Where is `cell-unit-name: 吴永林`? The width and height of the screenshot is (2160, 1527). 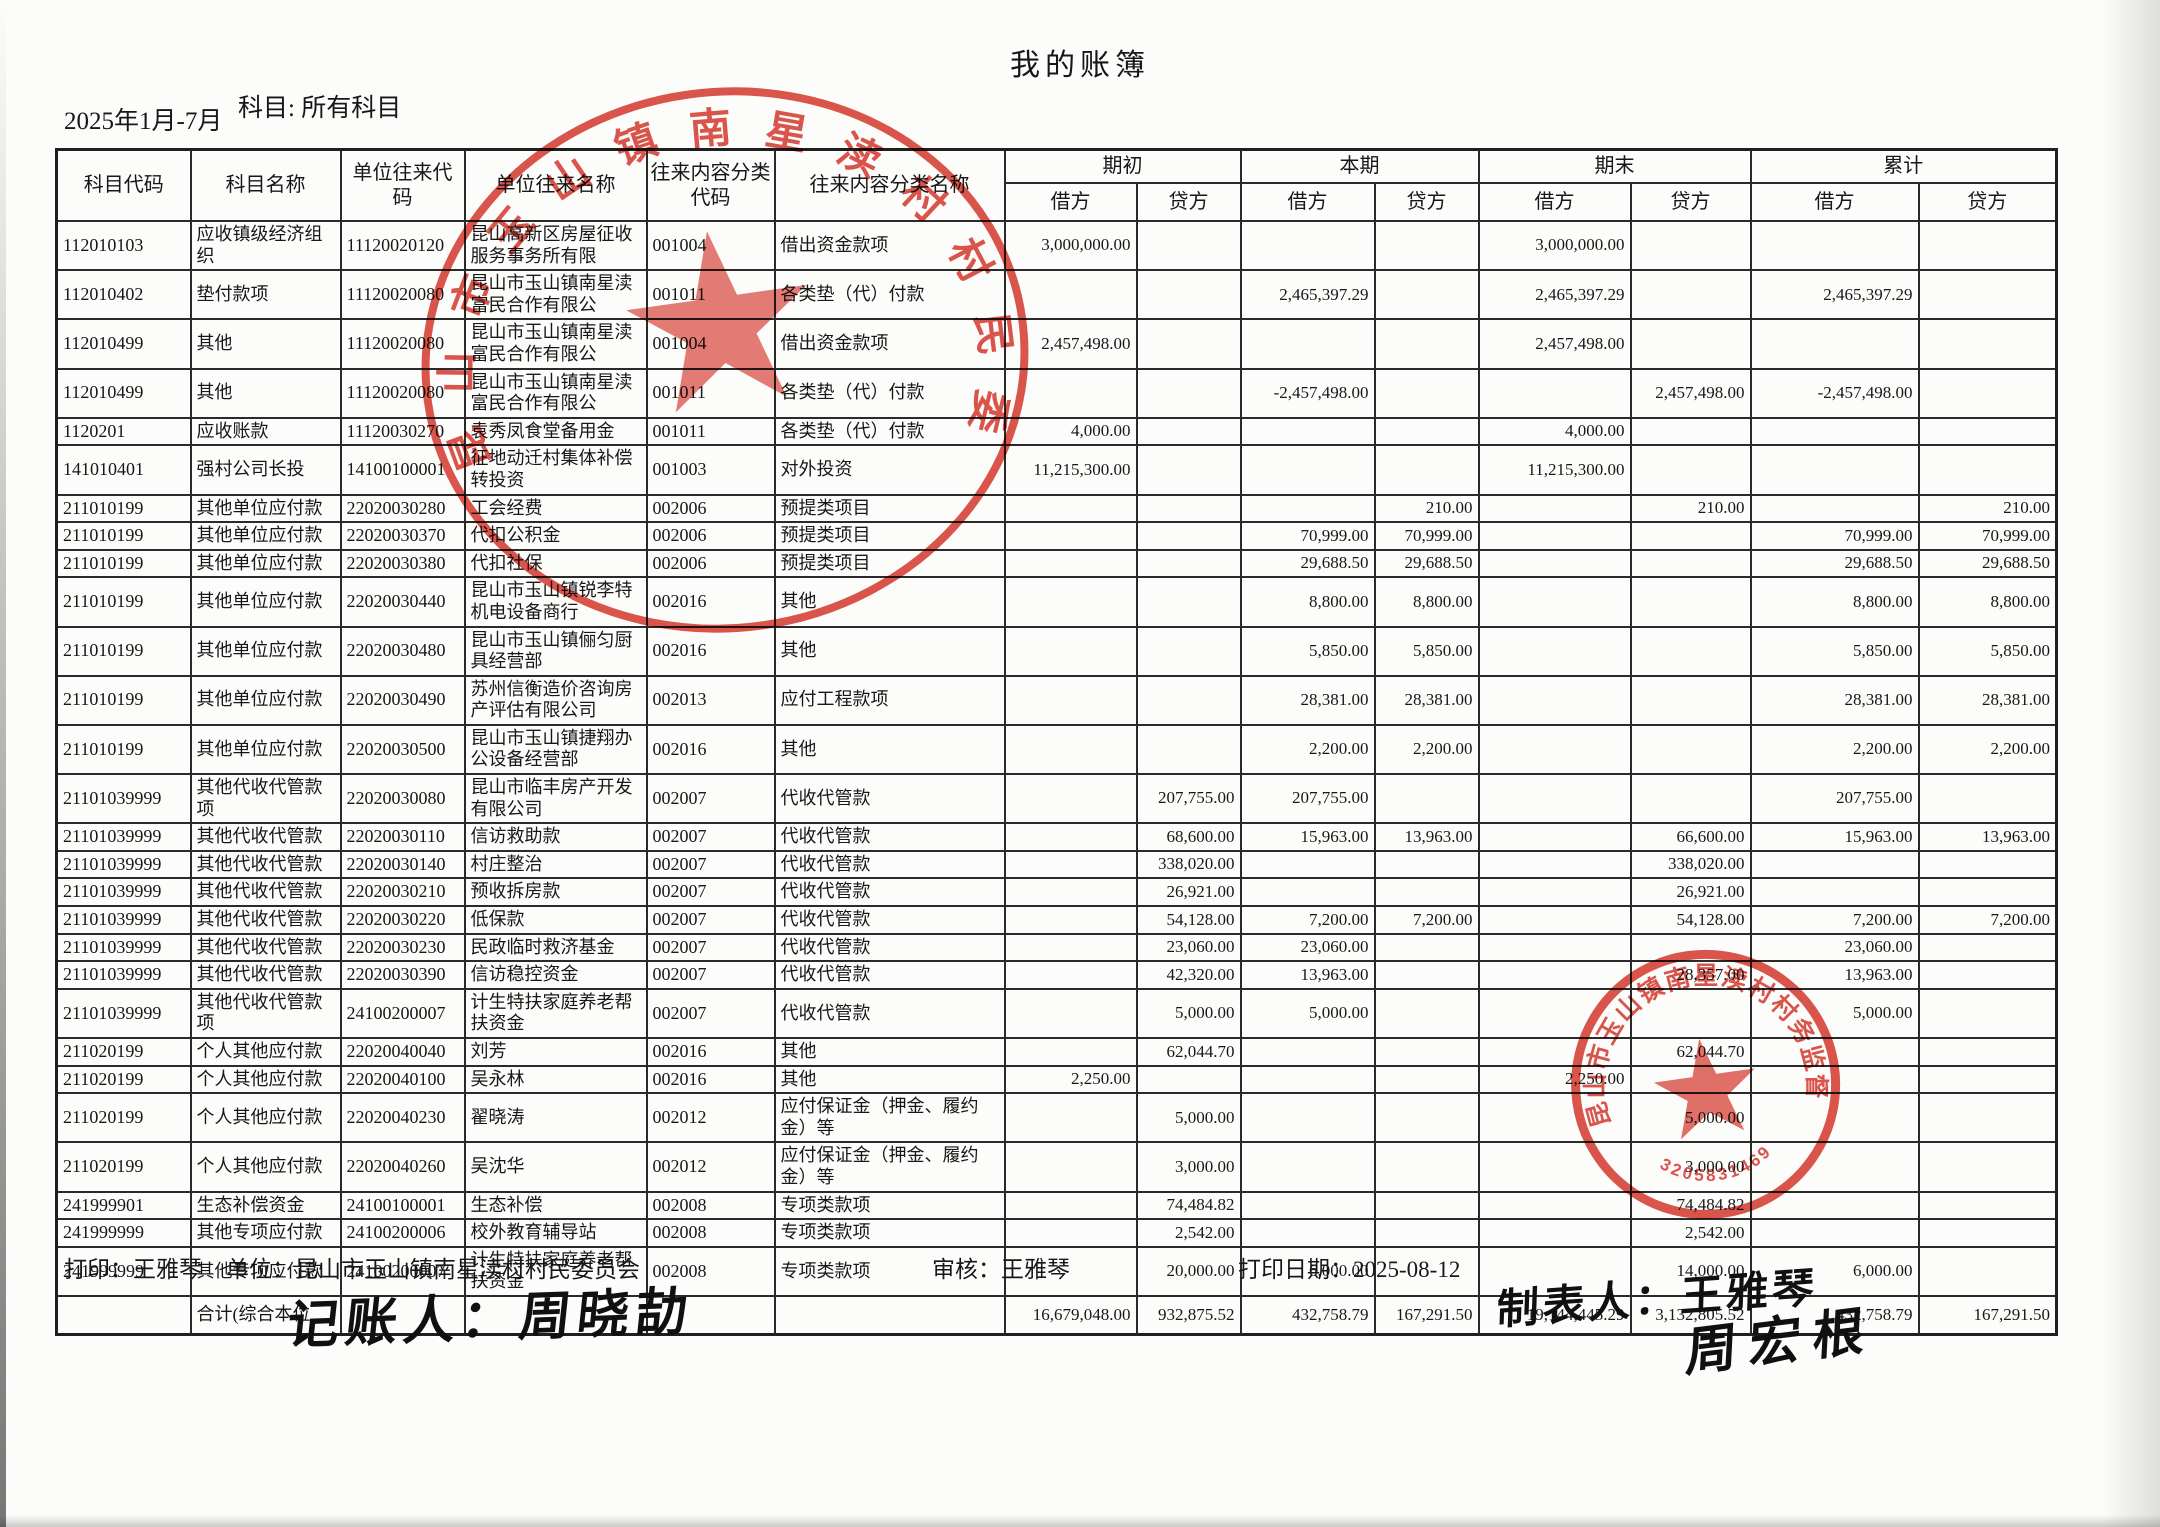
cell-unit-name: 吴永林 is located at coordinates (555, 1079).